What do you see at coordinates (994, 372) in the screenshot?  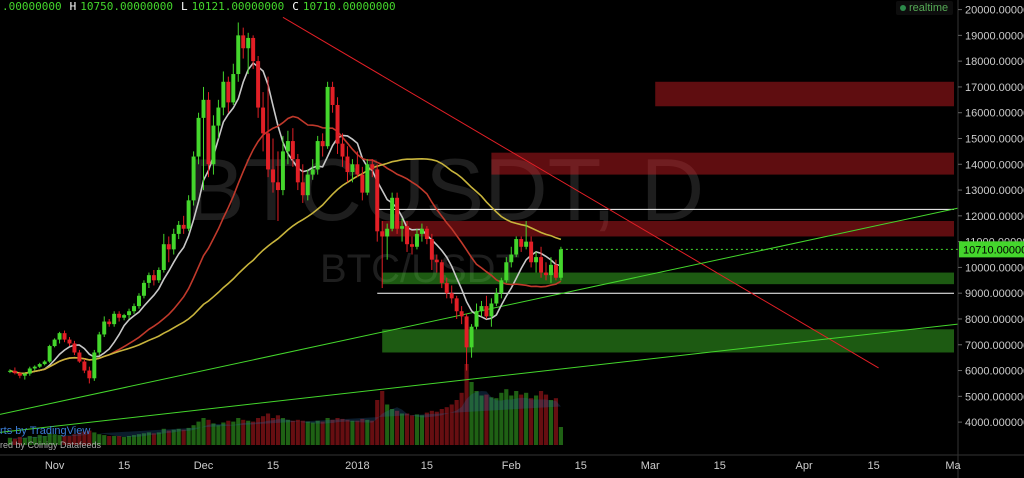 I see `price-tick-label: 6000.000000` at bounding box center [994, 372].